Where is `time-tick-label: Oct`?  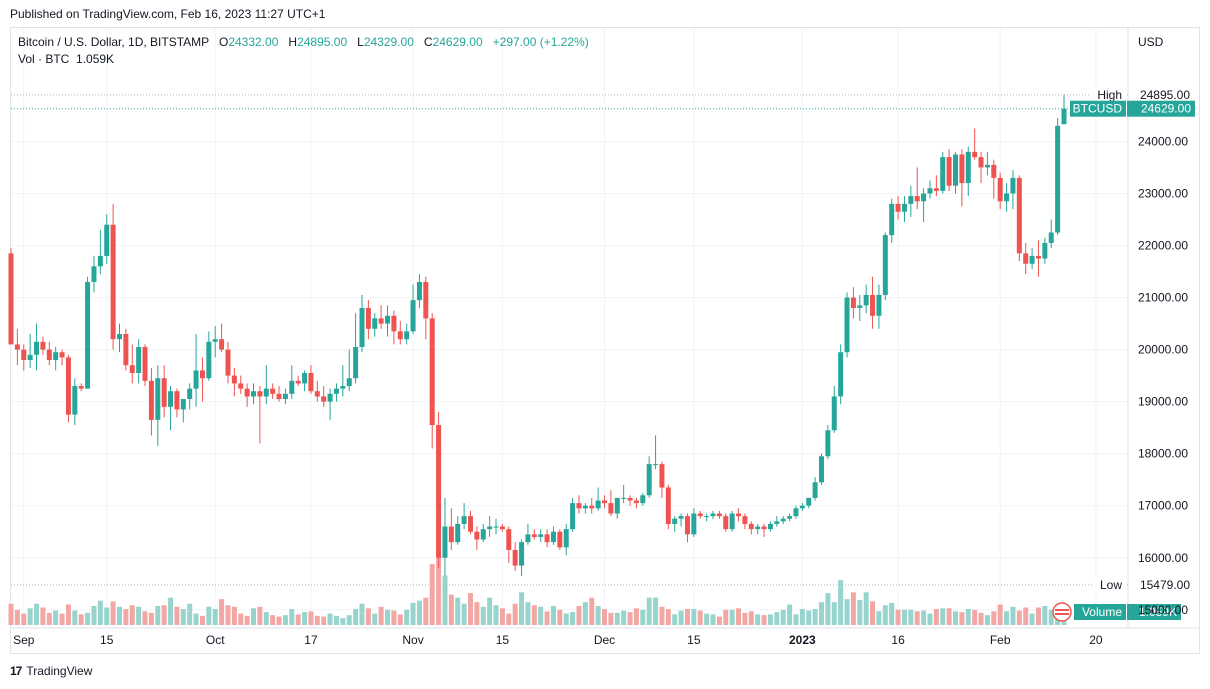
time-tick-label: Oct is located at coordinates (215, 640).